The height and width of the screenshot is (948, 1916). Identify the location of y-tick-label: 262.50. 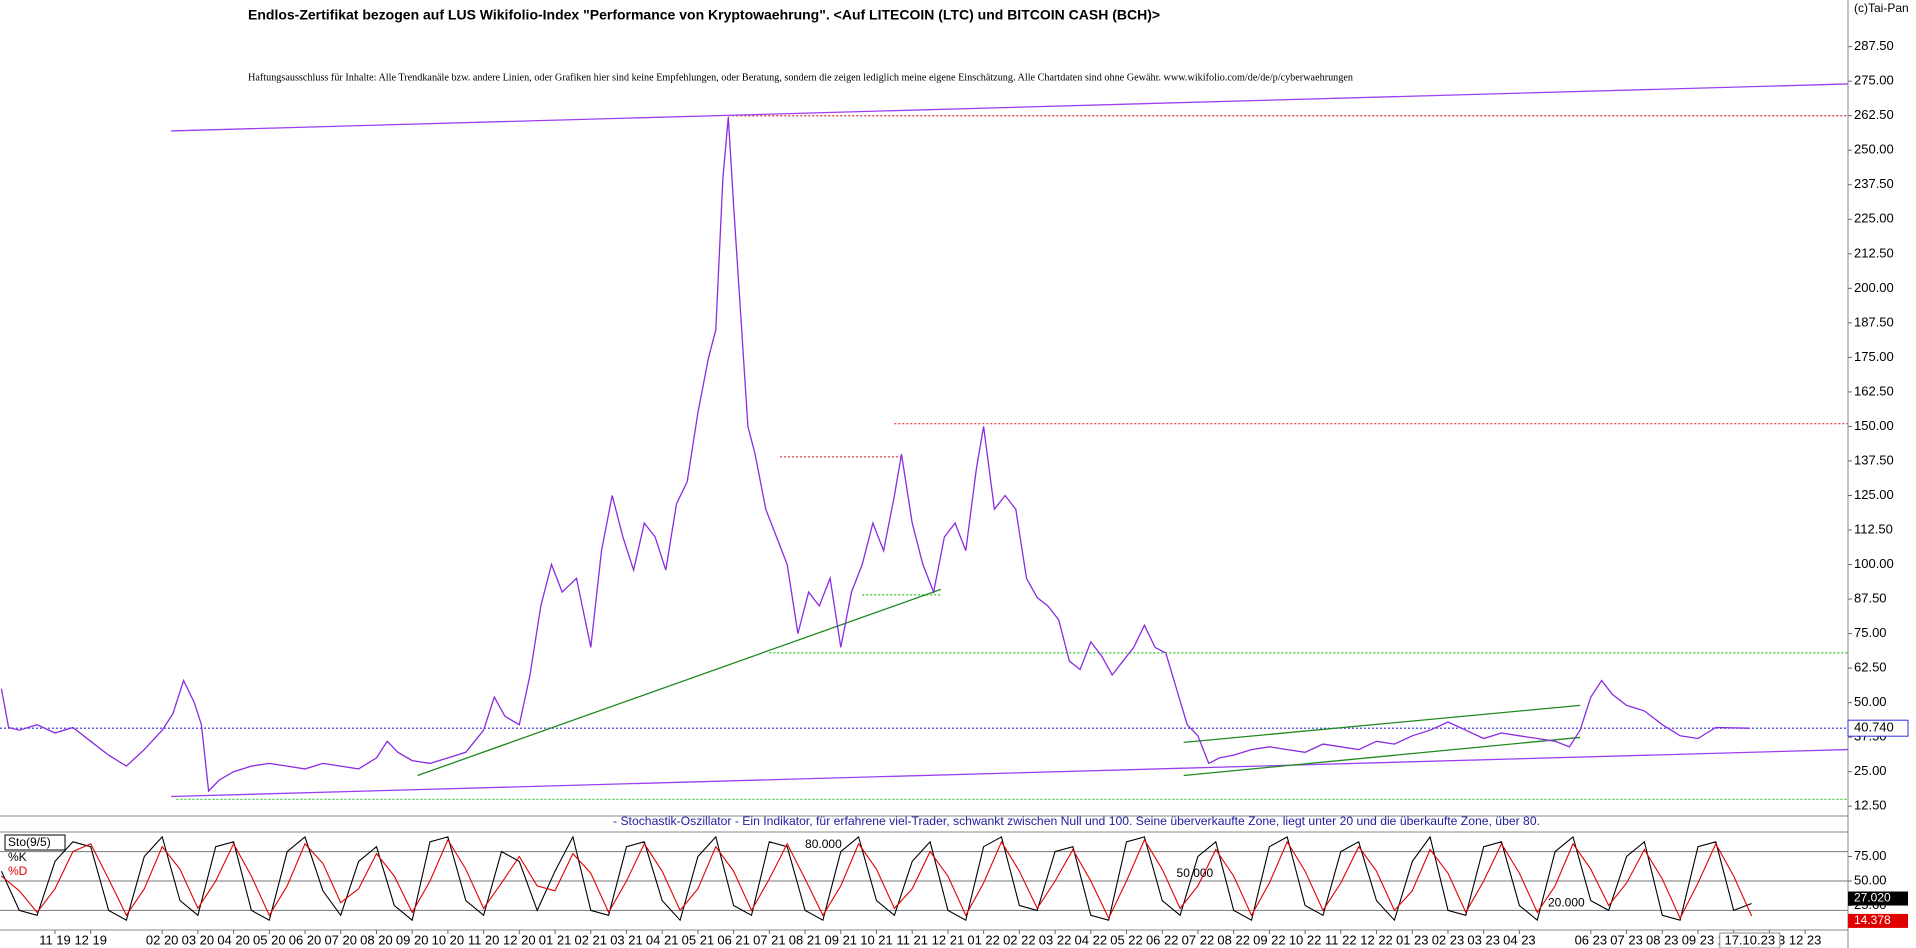
(1874, 114).